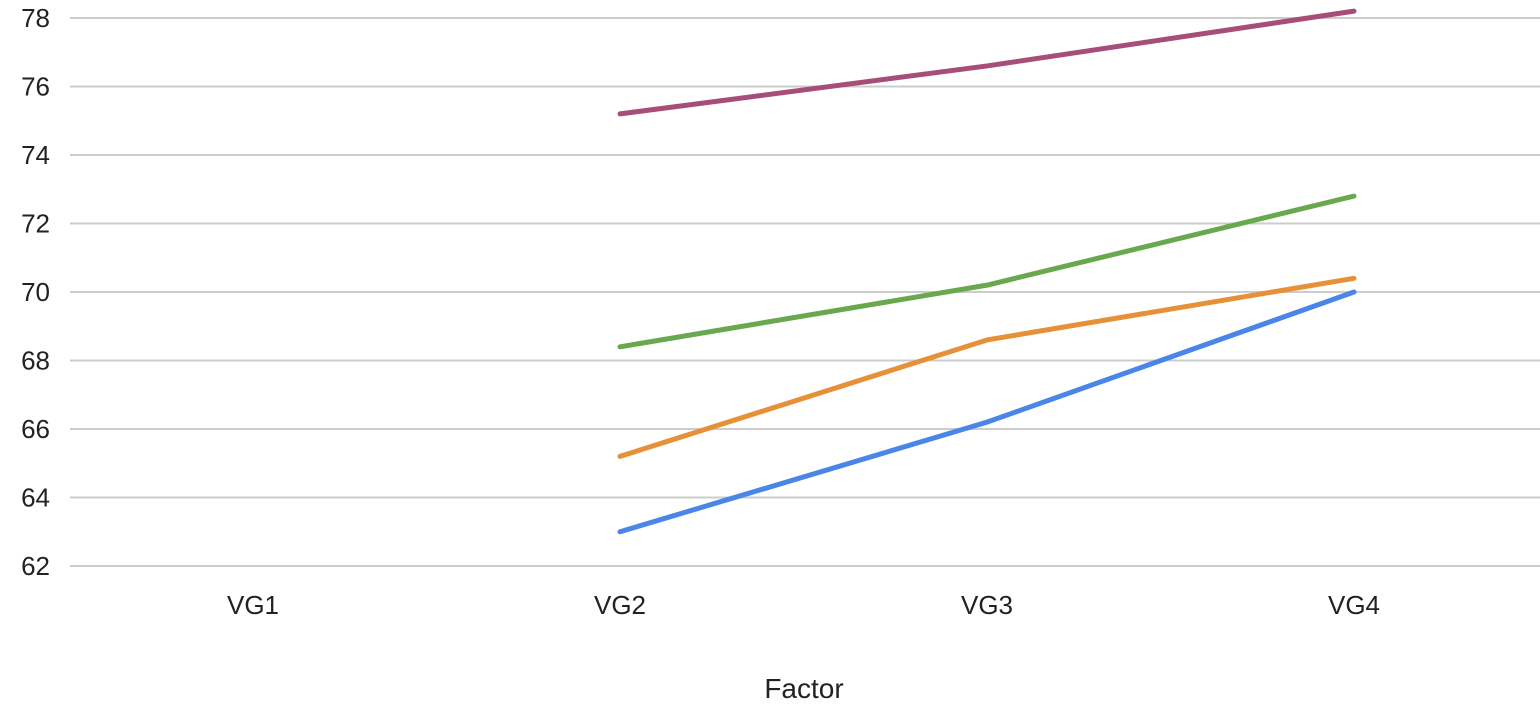 This screenshot has width=1540, height=704. Describe the element at coordinates (35, 224) in the screenshot. I see `y-tick-label: 72` at that location.